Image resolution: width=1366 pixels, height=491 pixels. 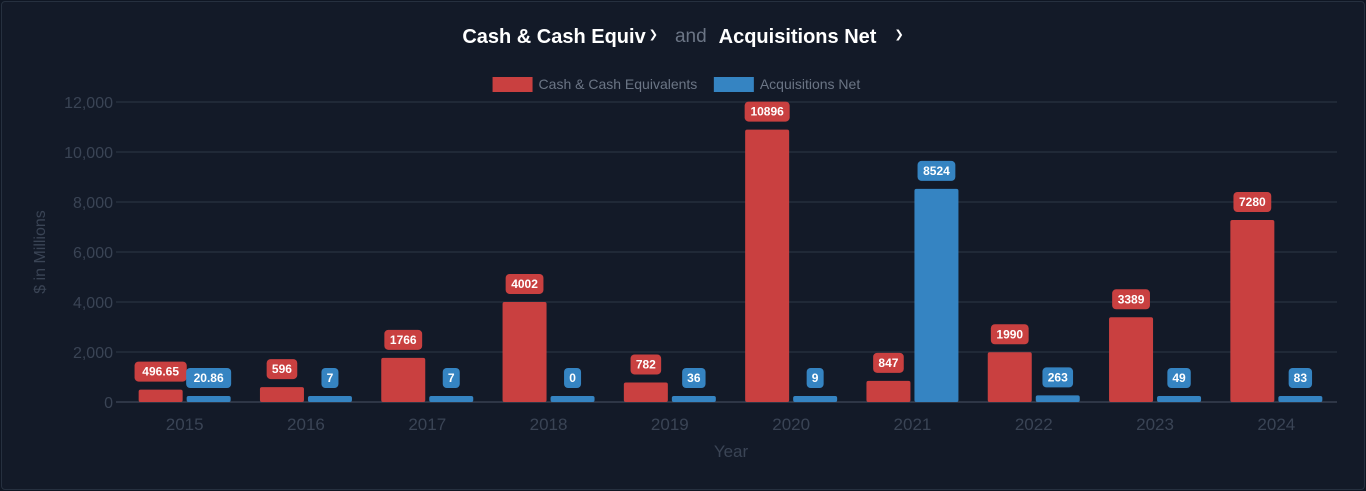 What do you see at coordinates (791, 424) in the screenshot?
I see `x-tick-label: 2020` at bounding box center [791, 424].